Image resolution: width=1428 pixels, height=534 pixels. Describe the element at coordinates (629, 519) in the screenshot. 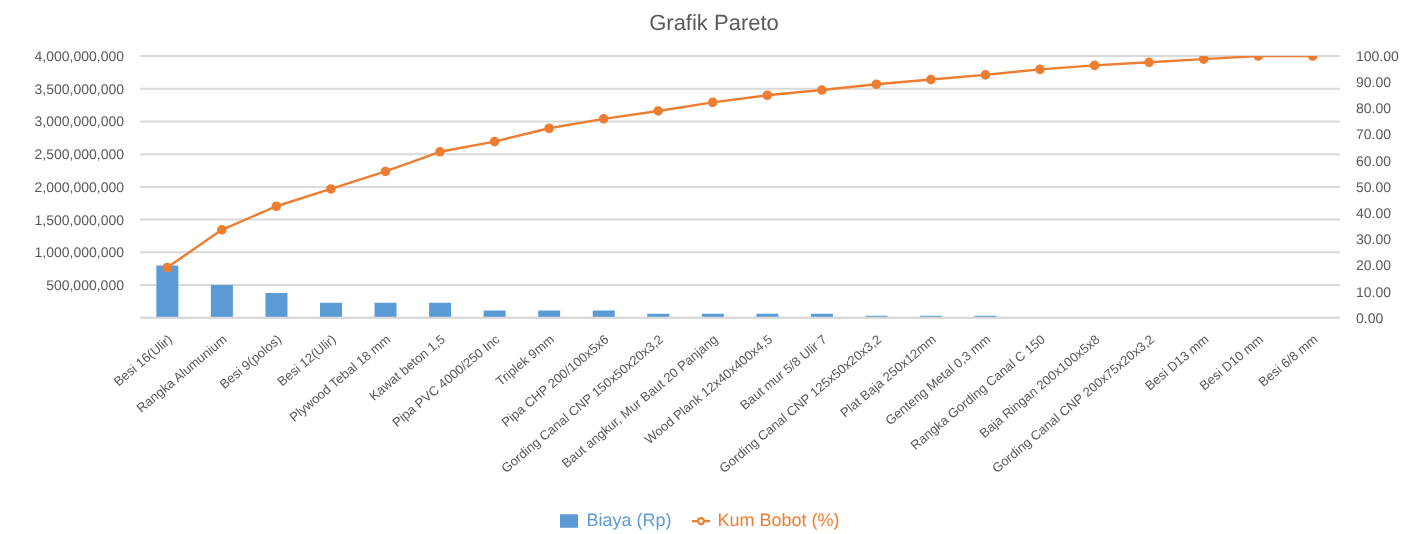

I see `legend-label: Biaya (Rp)` at that location.